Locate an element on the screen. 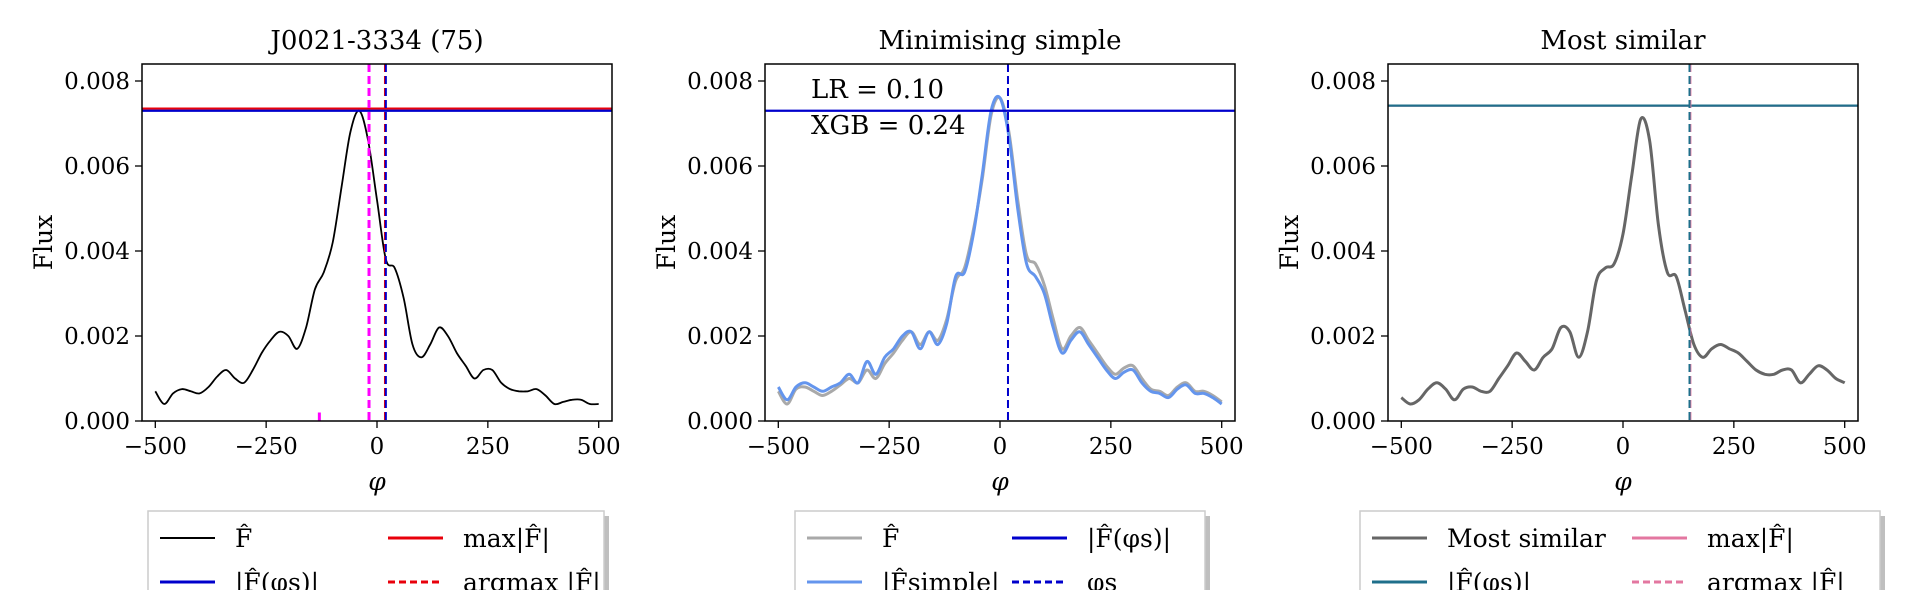 Image resolution: width=1912 pixels, height=590 pixels. legend-label: Most similar is located at coordinates (1526, 538).